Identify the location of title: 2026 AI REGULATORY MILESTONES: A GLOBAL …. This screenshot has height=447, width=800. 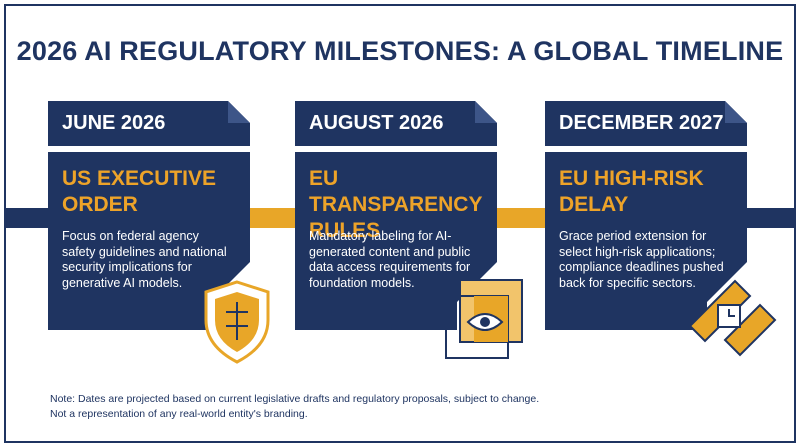
(400, 51).